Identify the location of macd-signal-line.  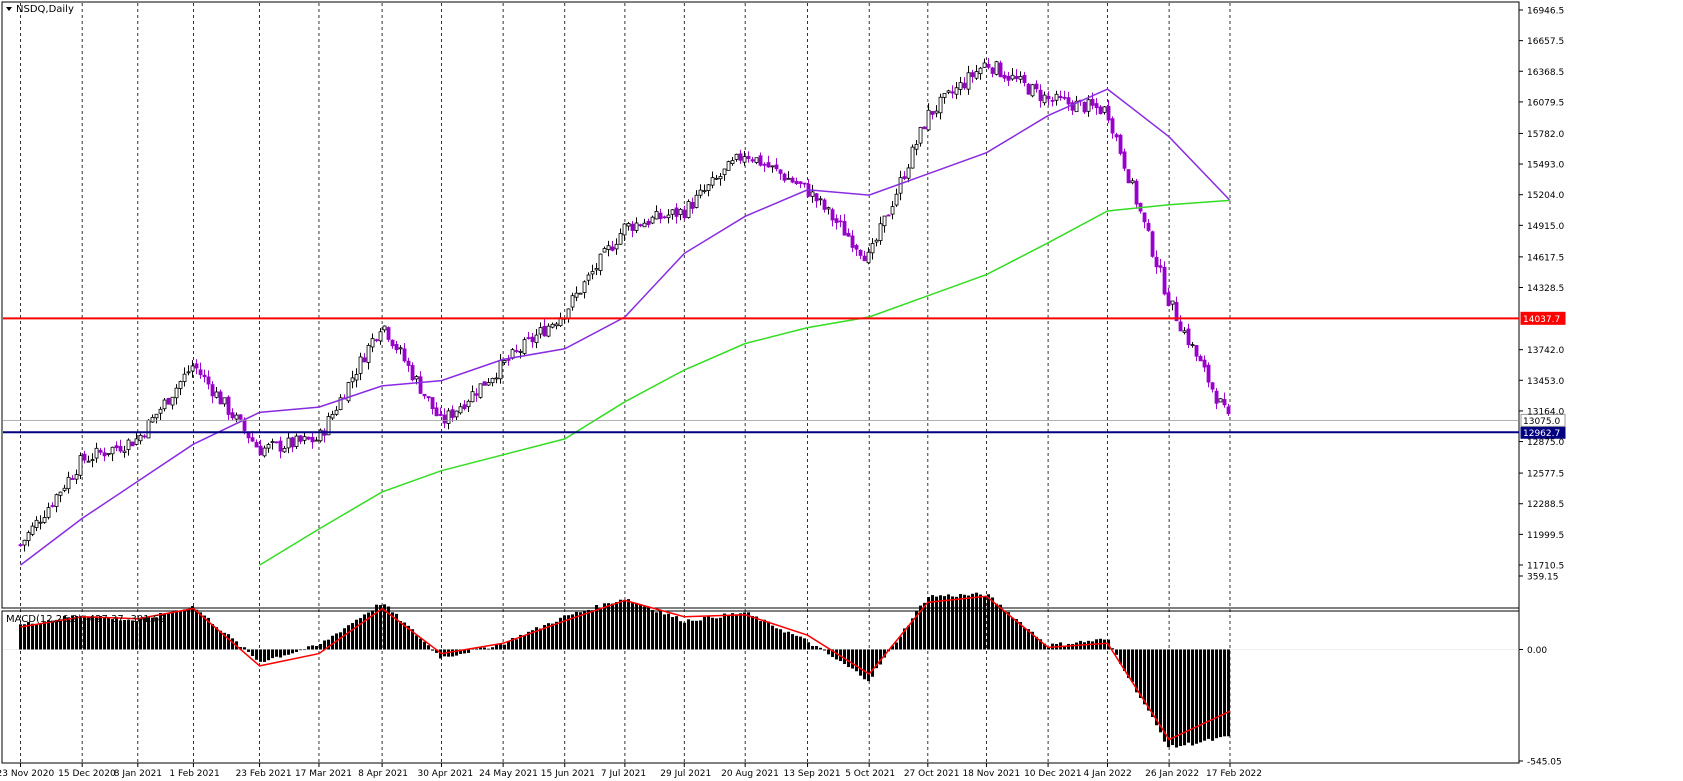
(625, 668).